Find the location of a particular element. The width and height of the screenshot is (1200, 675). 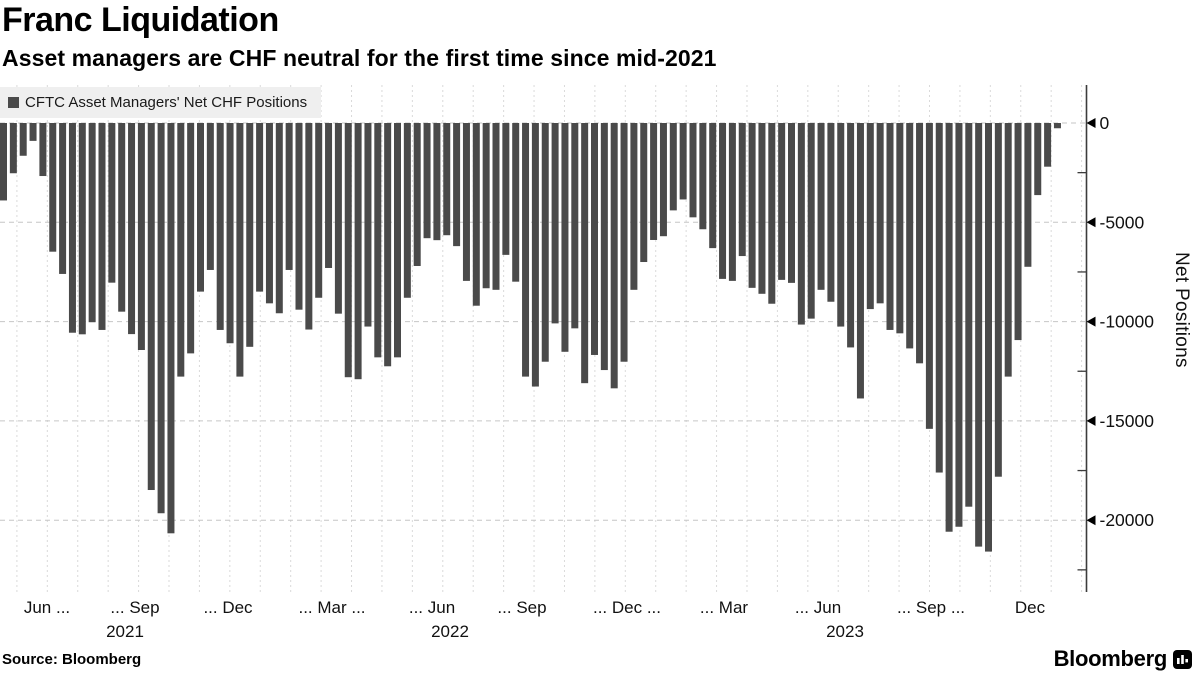

y-tick-label: -5000 is located at coordinates (1122, 222).